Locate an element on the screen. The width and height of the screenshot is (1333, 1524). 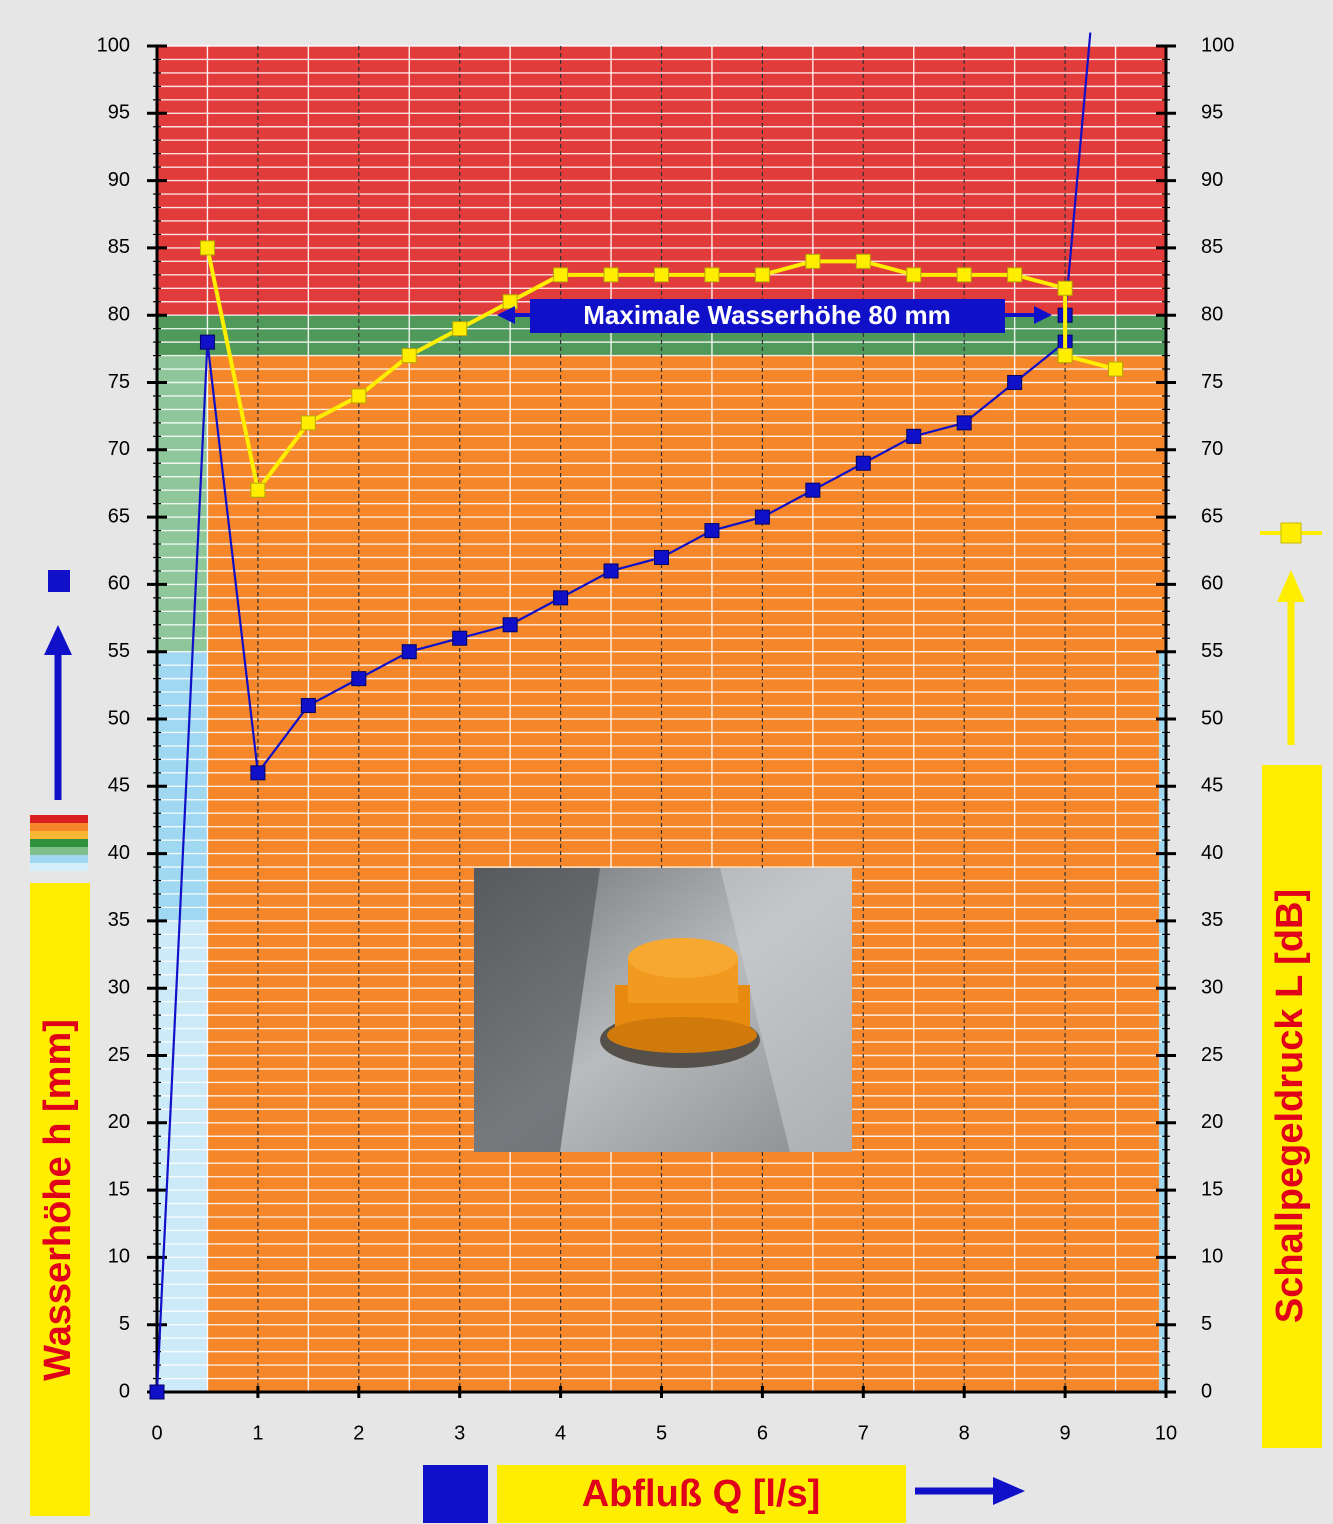
y2-label-box is located at coordinates (1292, 1106).